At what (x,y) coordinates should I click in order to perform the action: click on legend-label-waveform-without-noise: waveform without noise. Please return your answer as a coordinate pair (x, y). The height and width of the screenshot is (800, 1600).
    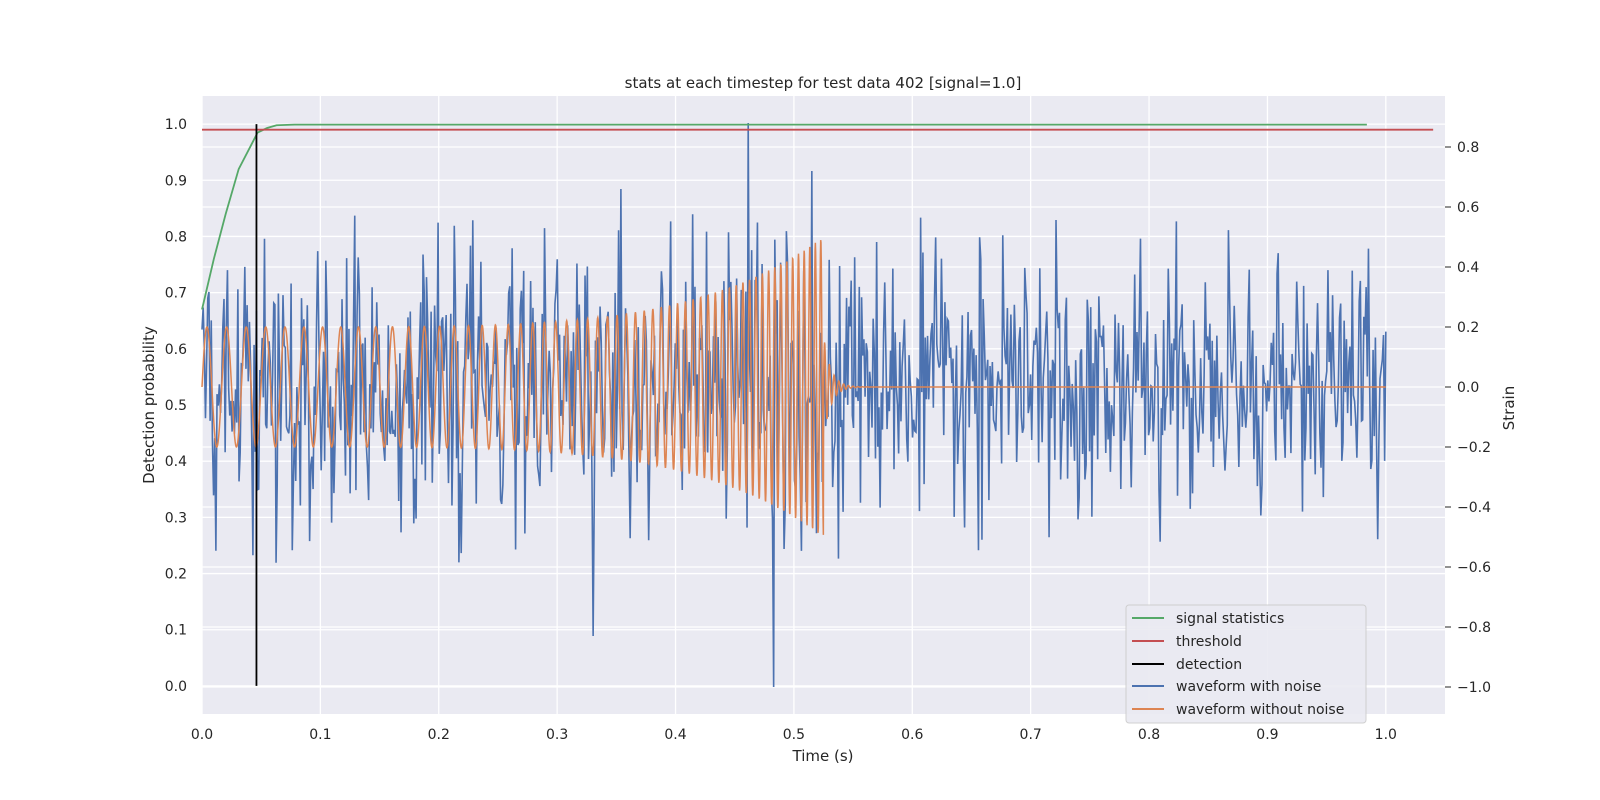
    Looking at the image, I should click on (1260, 710).